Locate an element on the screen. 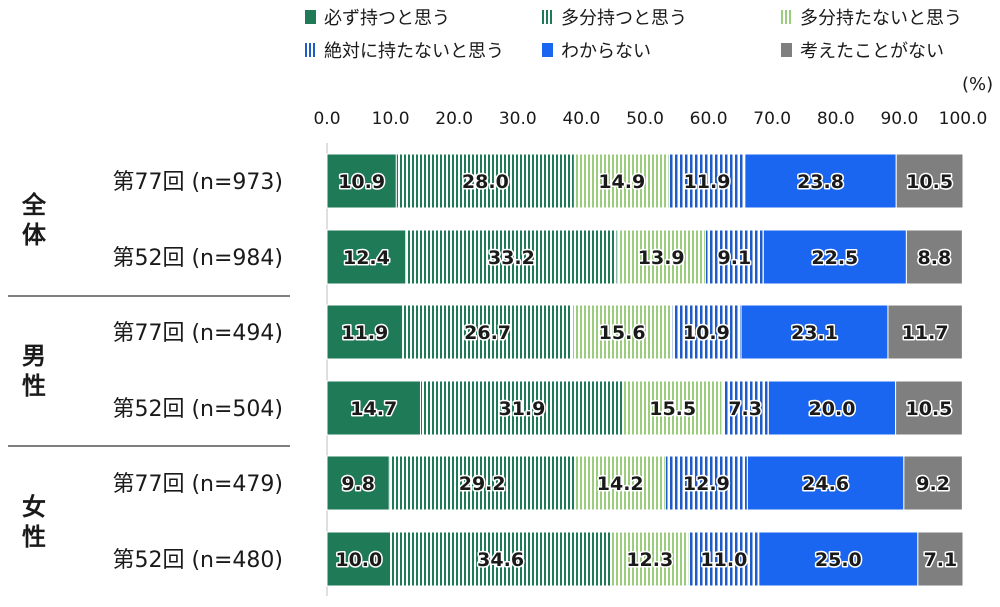  group-label: 女性 is located at coordinates (34, 522).